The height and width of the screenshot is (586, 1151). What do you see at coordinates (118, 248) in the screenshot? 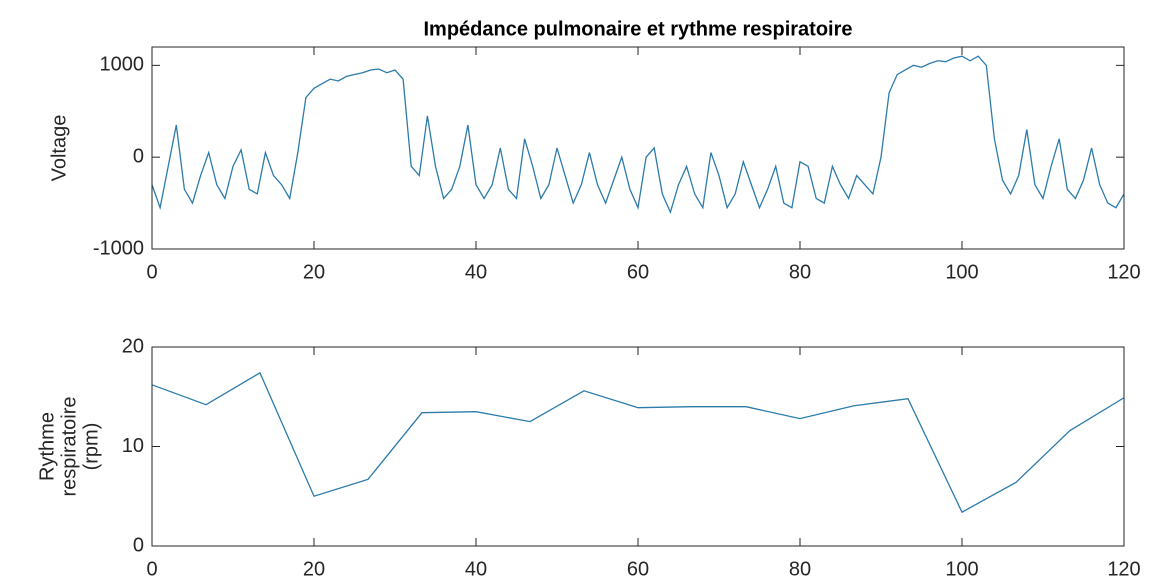
I see `y-tick-label: -1000` at bounding box center [118, 248].